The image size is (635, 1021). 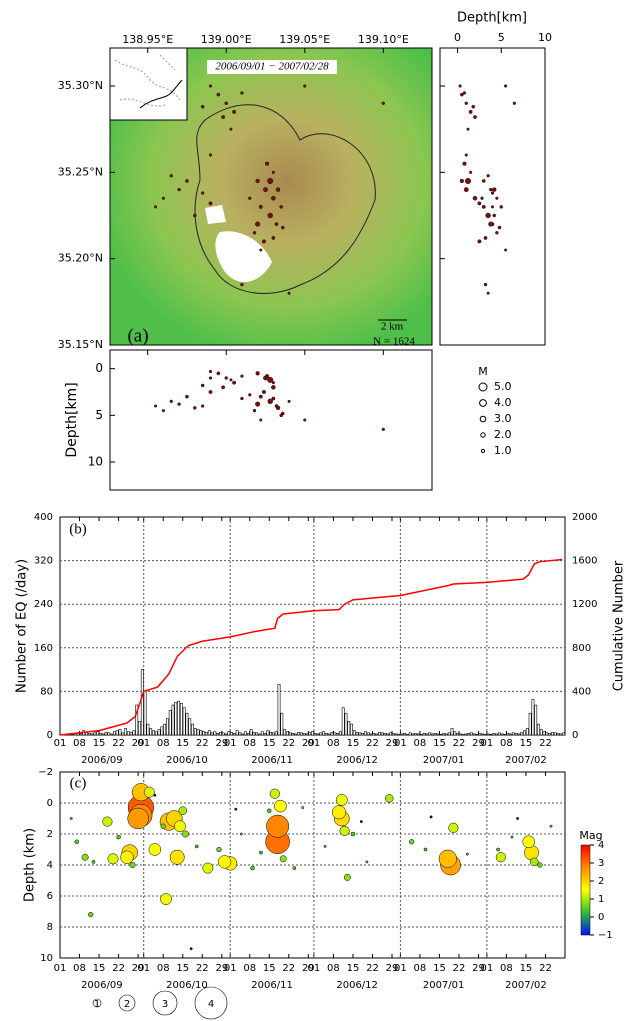 What do you see at coordinates (99, 415) in the screenshot?
I see `y-tick-label: 5` at bounding box center [99, 415].